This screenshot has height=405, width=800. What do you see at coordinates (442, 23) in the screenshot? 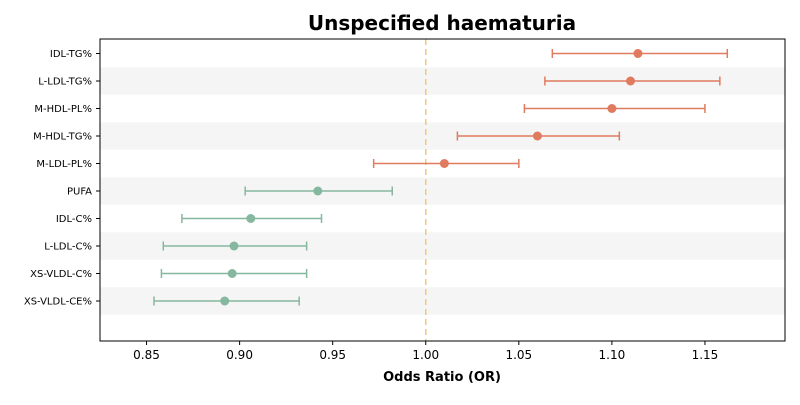
I see `chart-title: Unspecified haematuria` at bounding box center [442, 23].